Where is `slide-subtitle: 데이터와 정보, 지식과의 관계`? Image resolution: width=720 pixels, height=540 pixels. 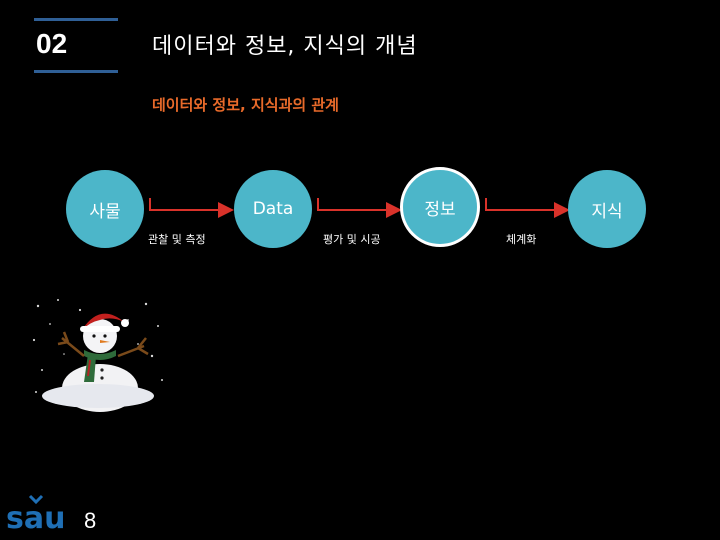 slide-subtitle: 데이터와 정보, 지식과의 관계 is located at coordinates (245, 105).